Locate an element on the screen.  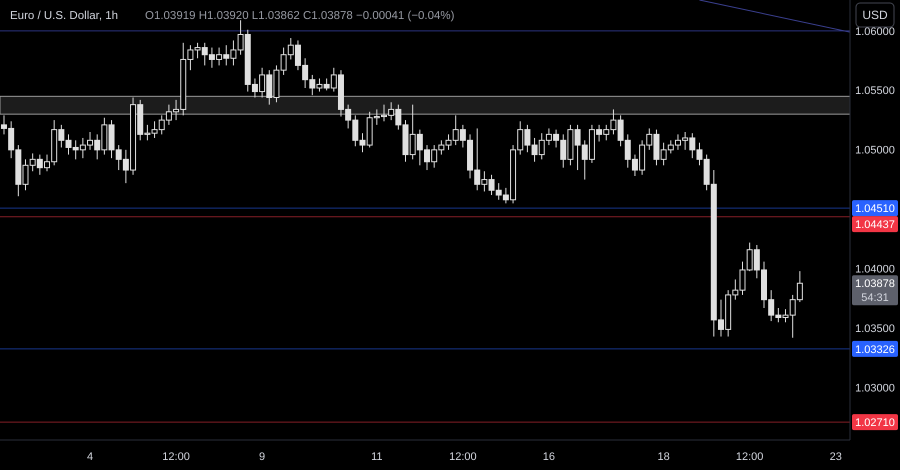
y-axis-title: USD is located at coordinates (875, 15).